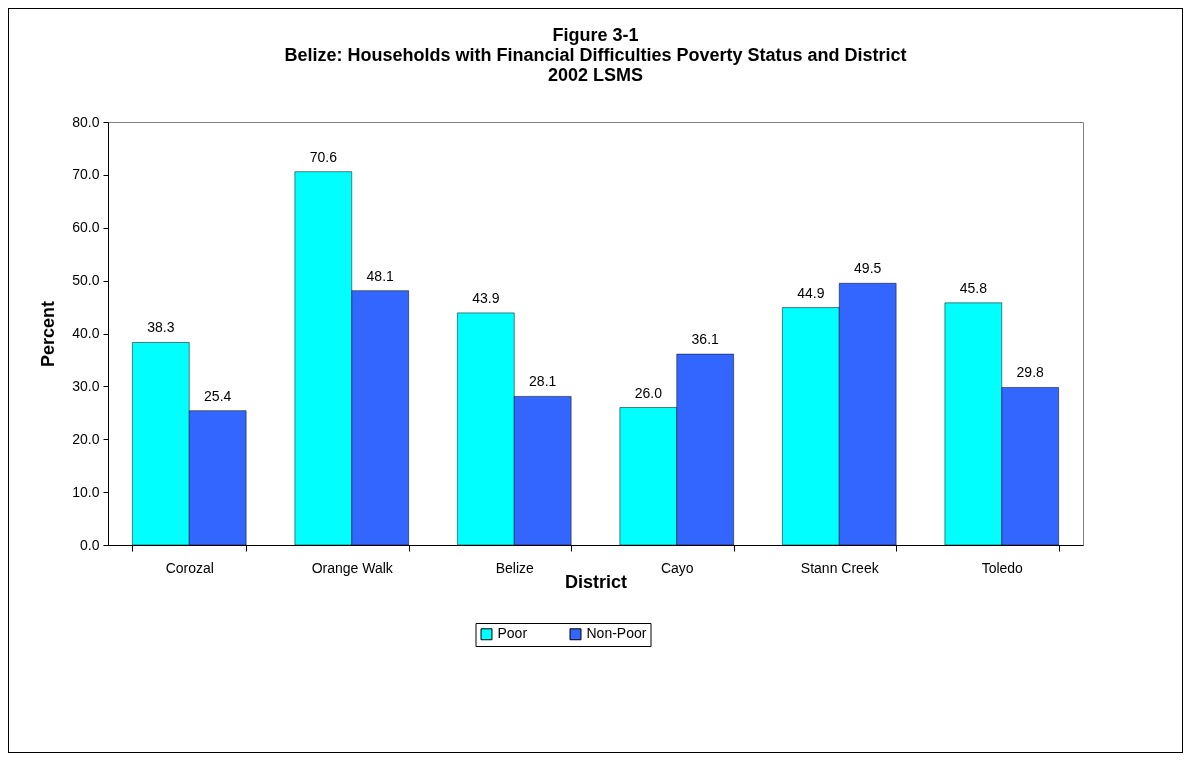 This screenshot has height=765, width=1197. What do you see at coordinates (86, 121) in the screenshot?
I see `y-tick-label: 80.0` at bounding box center [86, 121].